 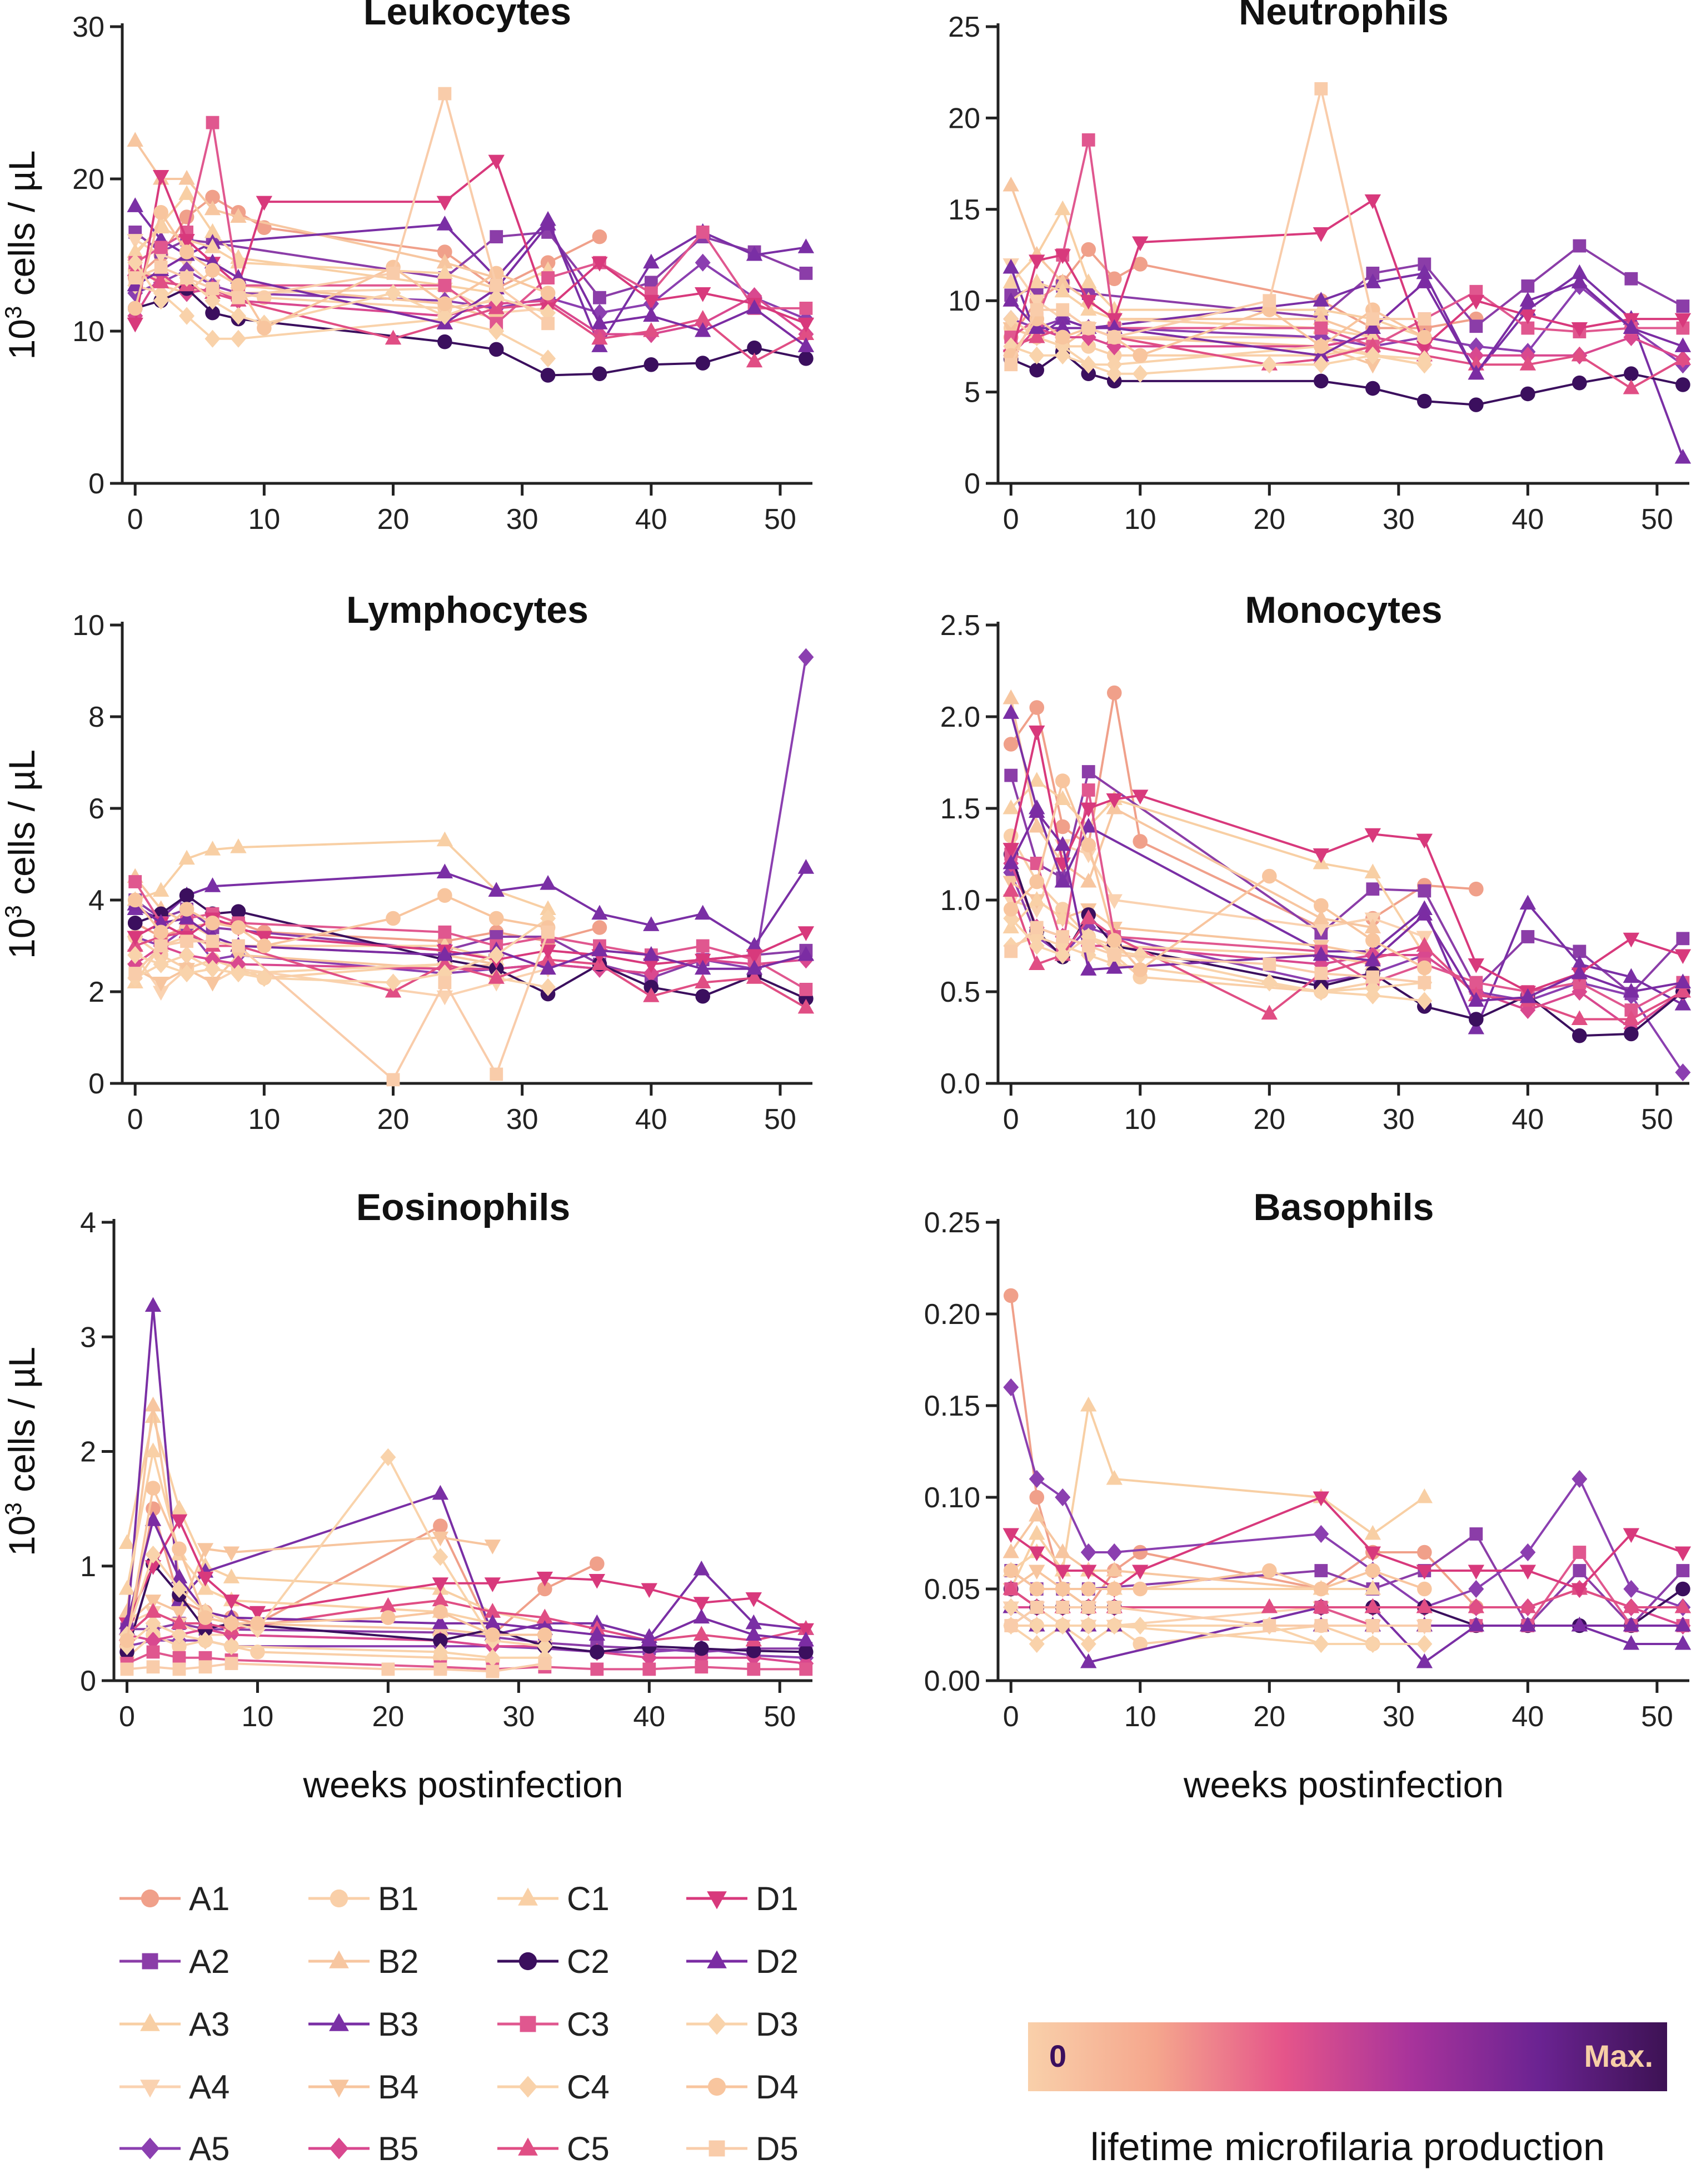 I want to click on legend-item-A2: A2, so click(x=175, y=1962).